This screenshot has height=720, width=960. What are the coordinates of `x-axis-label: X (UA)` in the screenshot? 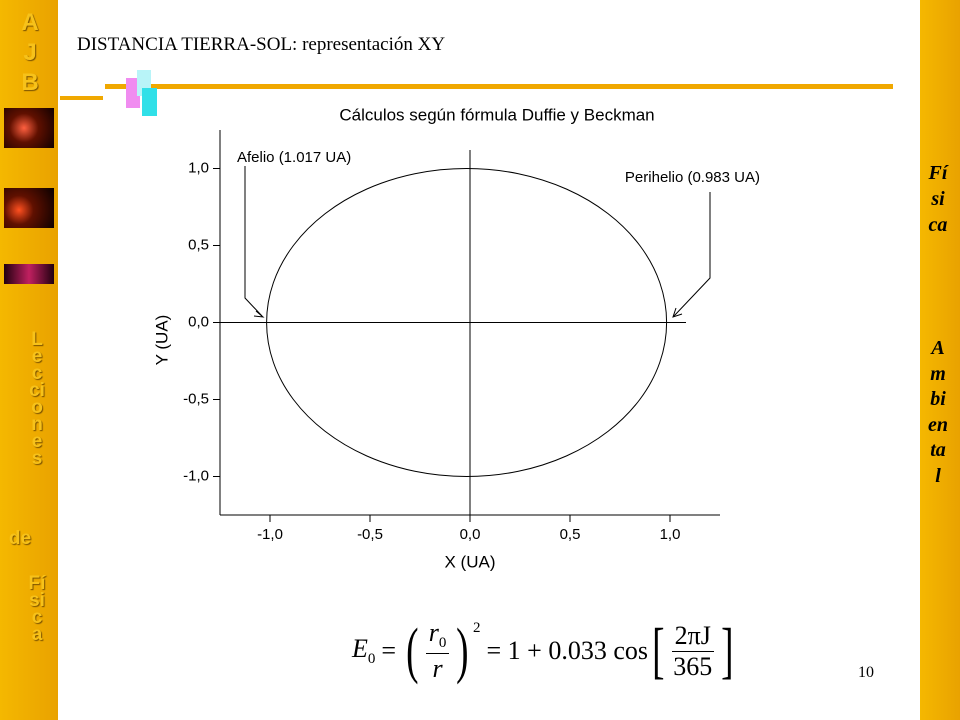 It's located at (470, 561).